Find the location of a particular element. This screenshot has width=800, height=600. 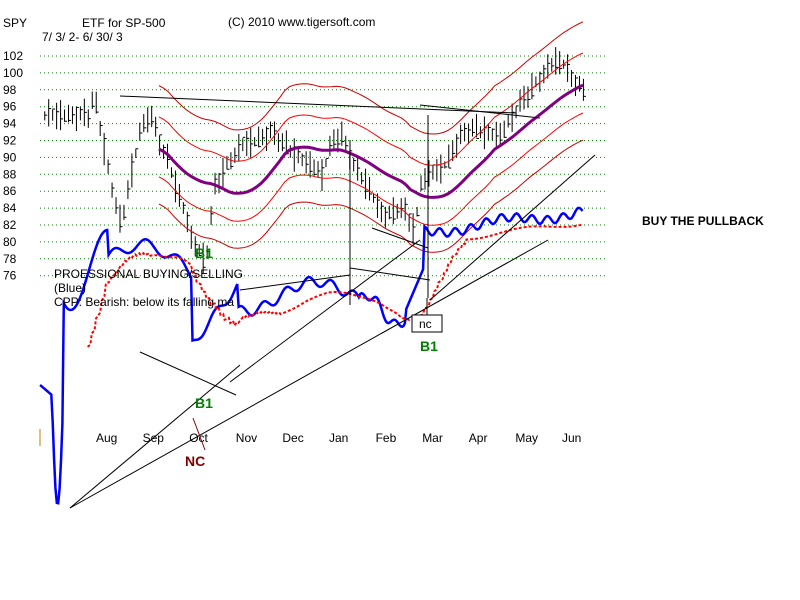

symbol-label: SPY is located at coordinates (15, 23).